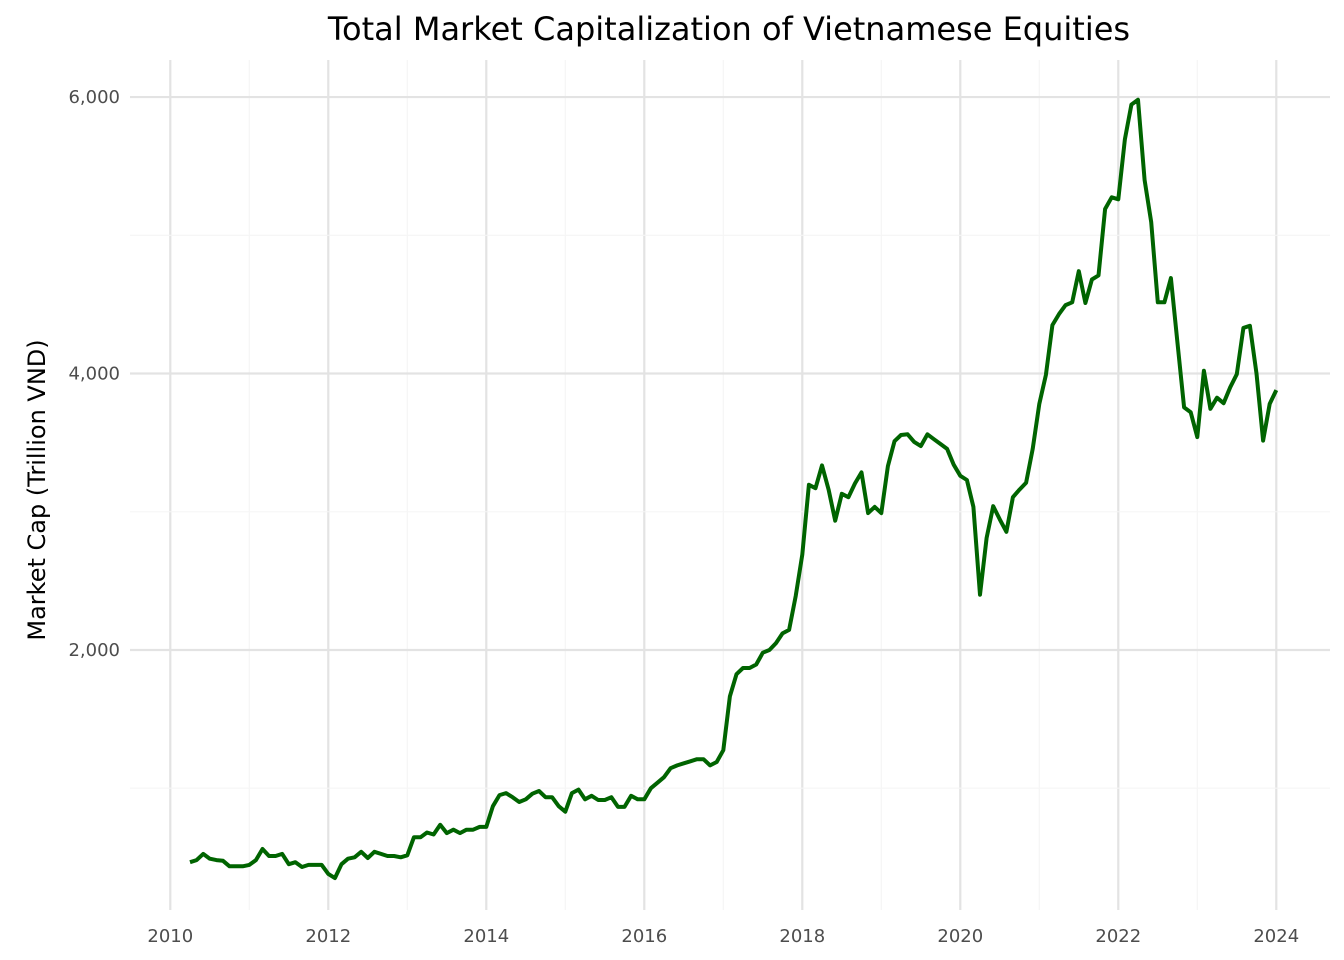 The height and width of the screenshot is (960, 1344). Describe the element at coordinates (37, 489) in the screenshot. I see `y-axis-label: Market Cap (Trillion VND)` at that location.